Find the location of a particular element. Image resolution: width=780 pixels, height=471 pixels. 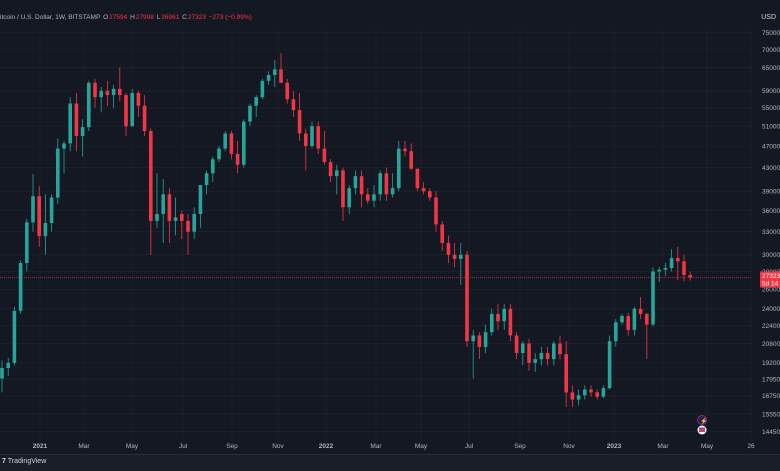

y-tick-label: 16750 is located at coordinates (771, 396).